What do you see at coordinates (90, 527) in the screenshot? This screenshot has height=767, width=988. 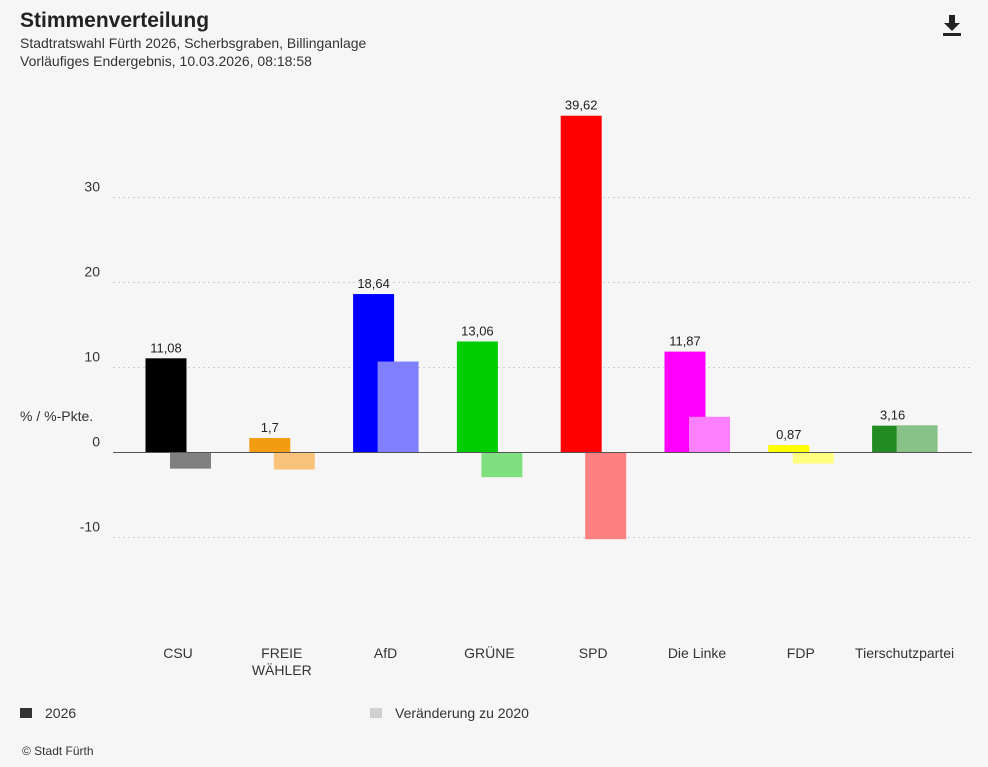 I see `y-tick-label: -10` at bounding box center [90, 527].